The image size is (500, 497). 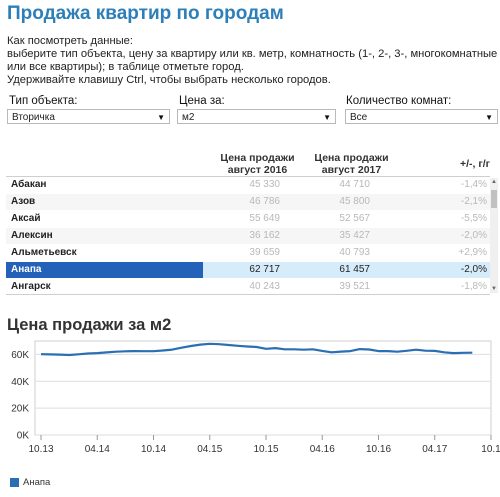 I want to click on price-2016: 62 717, so click(x=264, y=269).